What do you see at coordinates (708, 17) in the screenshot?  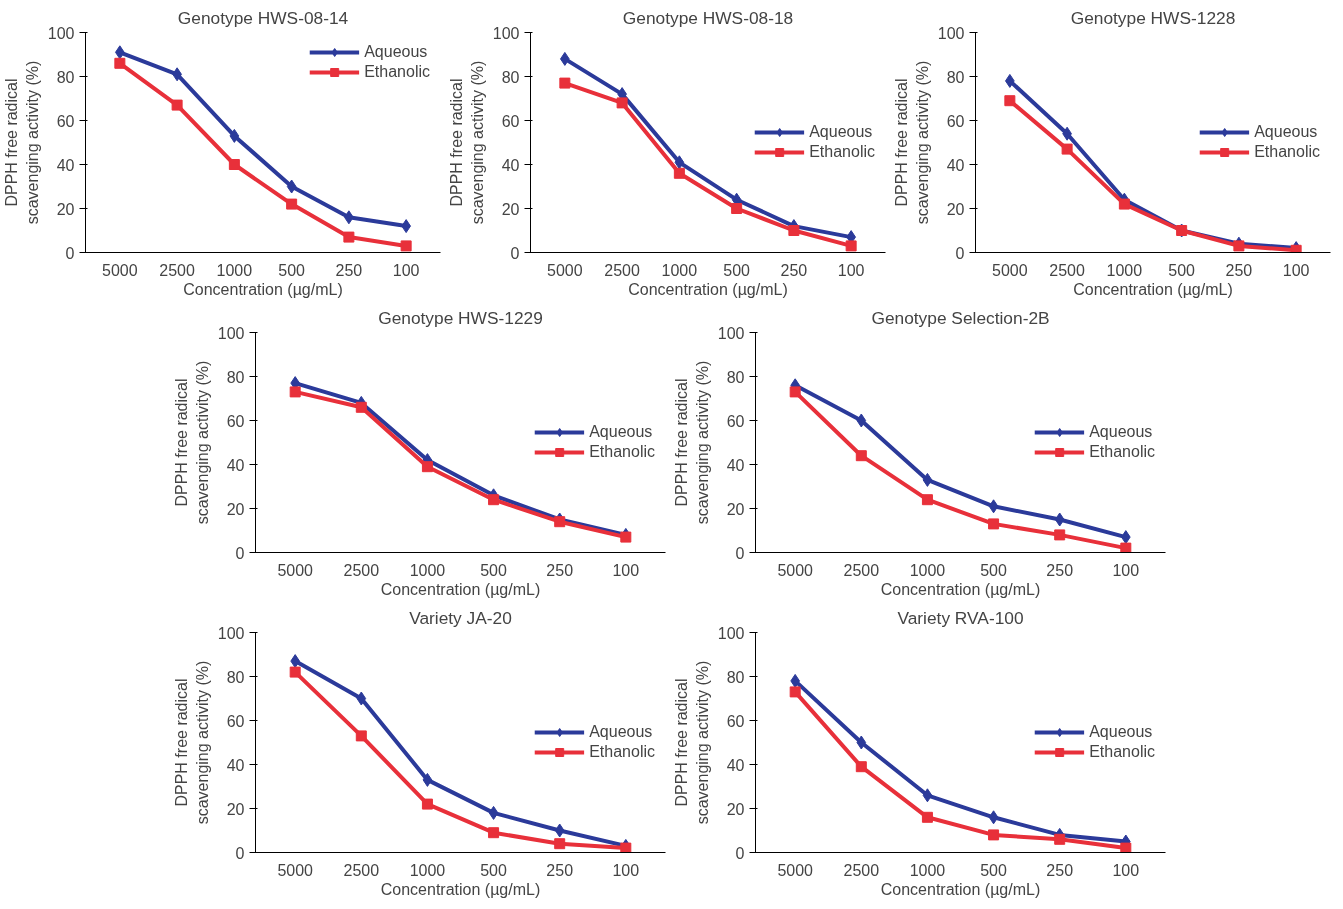 I see `chart-title: Genotype HWS-08-18` at bounding box center [708, 17].